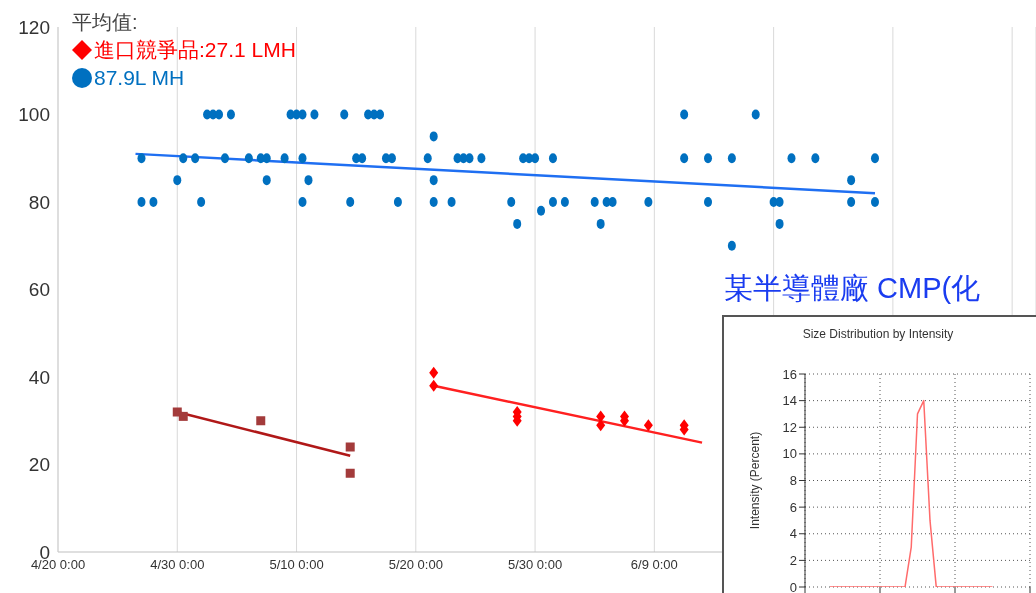  Describe the element at coordinates (34, 27) in the screenshot. I see `y-tick-label: 120` at that location.